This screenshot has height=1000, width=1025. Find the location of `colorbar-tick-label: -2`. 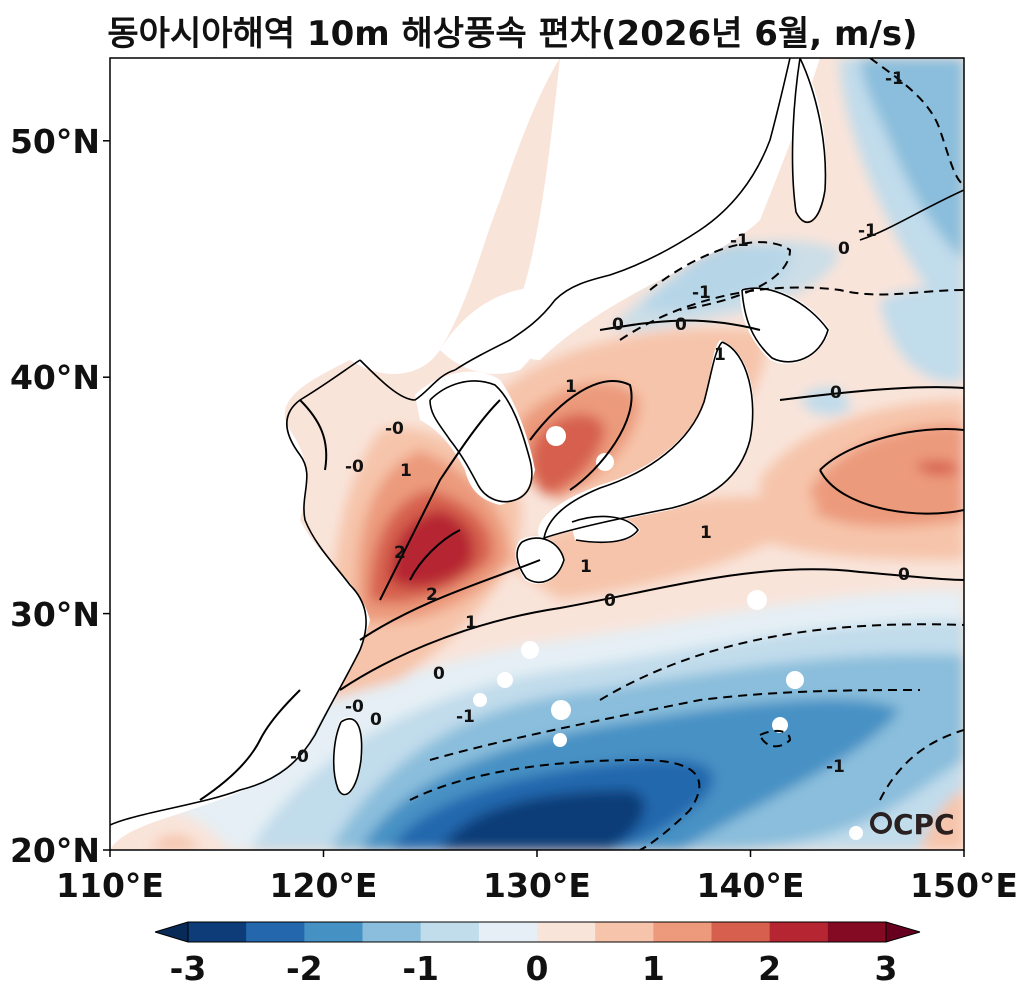

colorbar-tick-label: -2 is located at coordinates (304, 968).